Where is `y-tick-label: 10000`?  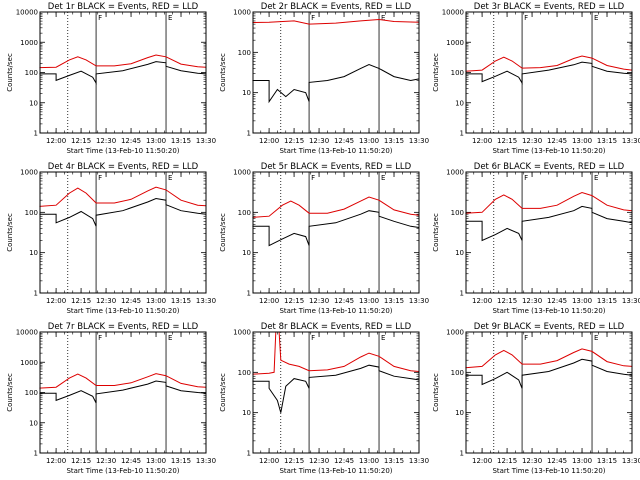 y-tick-label: 10000 is located at coordinates (453, 13).